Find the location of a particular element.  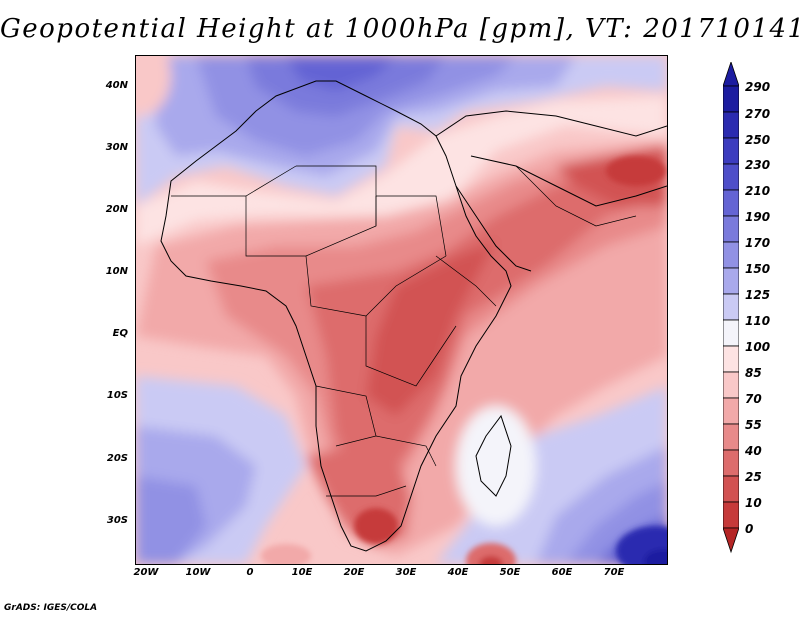

lon-label-60e: 60E is located at coordinates (562, 572).